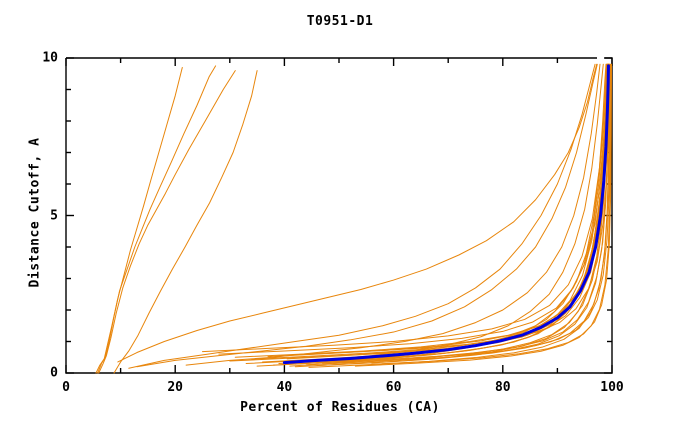 The height and width of the screenshot is (440, 680). I want to click on y-tick-label: 5, so click(54, 215).